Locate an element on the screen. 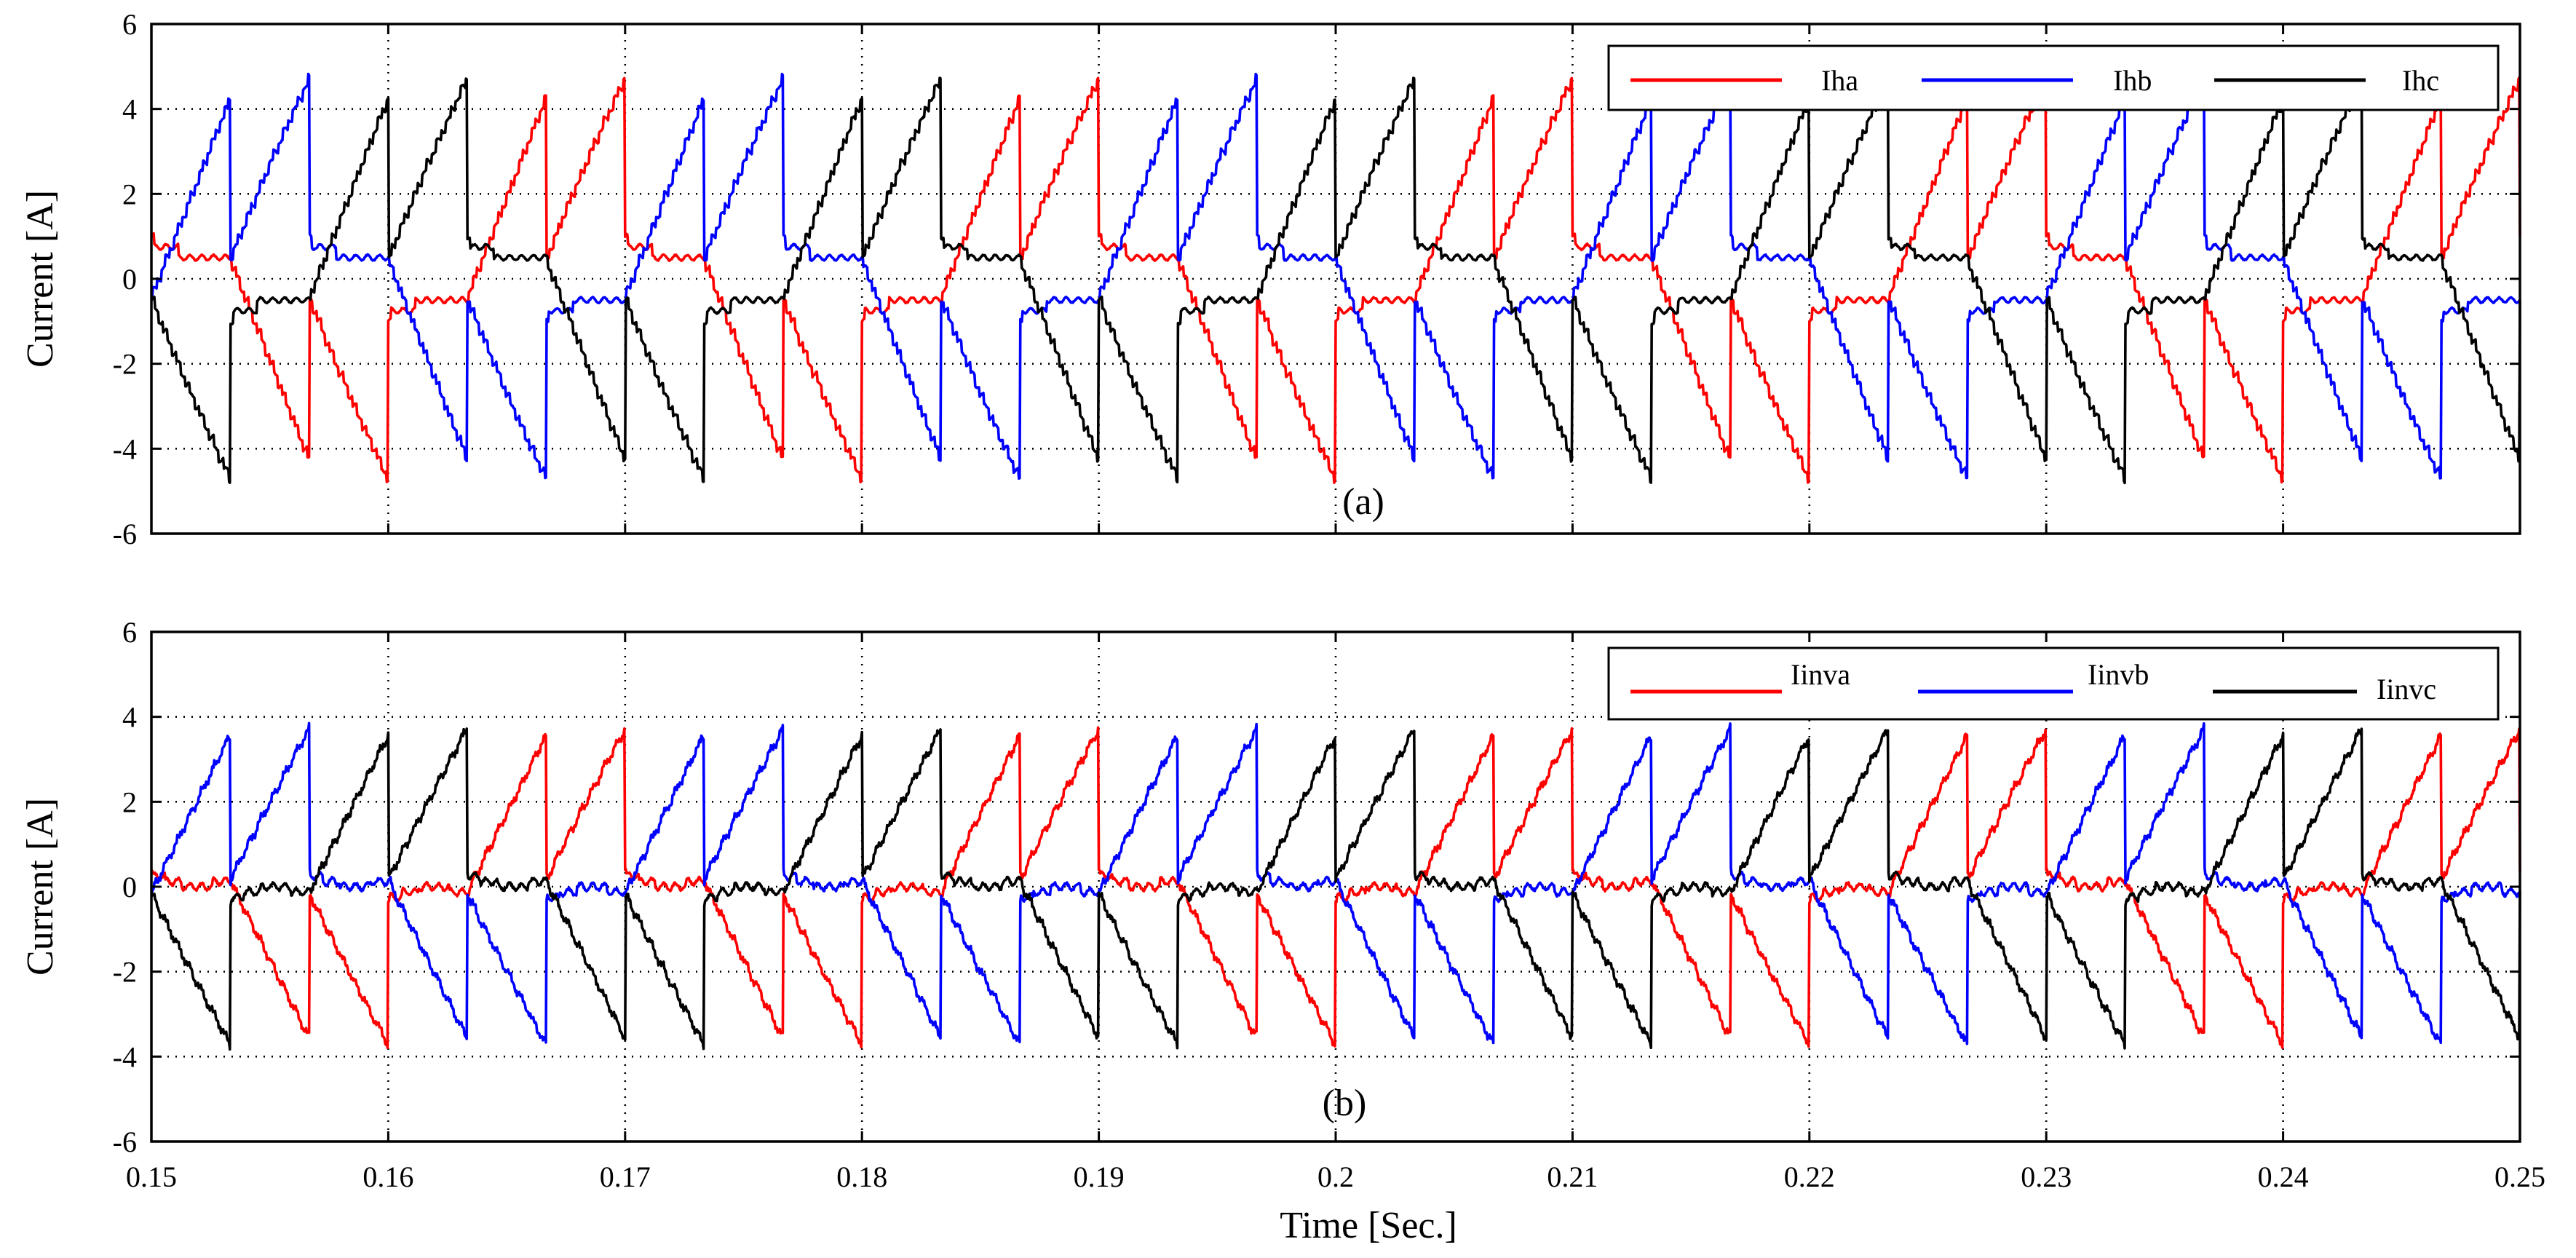  legend-entry-ihc: Ihc is located at coordinates (2420, 80).